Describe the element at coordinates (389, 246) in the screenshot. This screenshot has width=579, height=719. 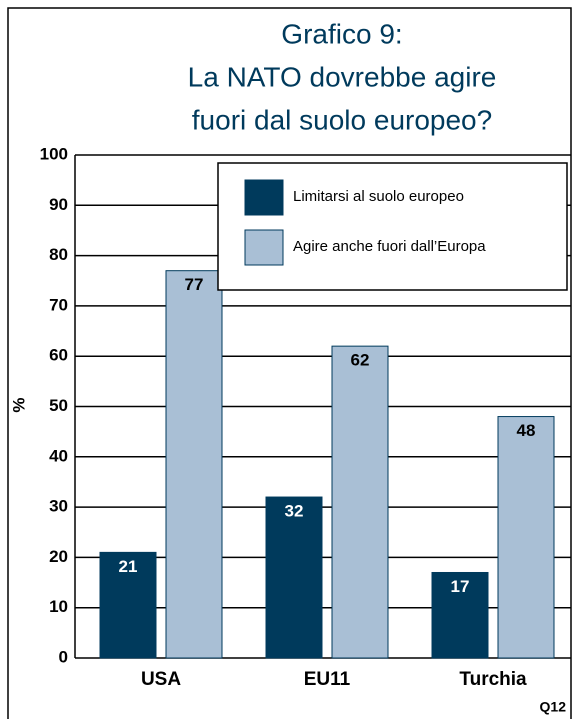
I see `legend-label: Agire anche fuori dall’Europa` at that location.